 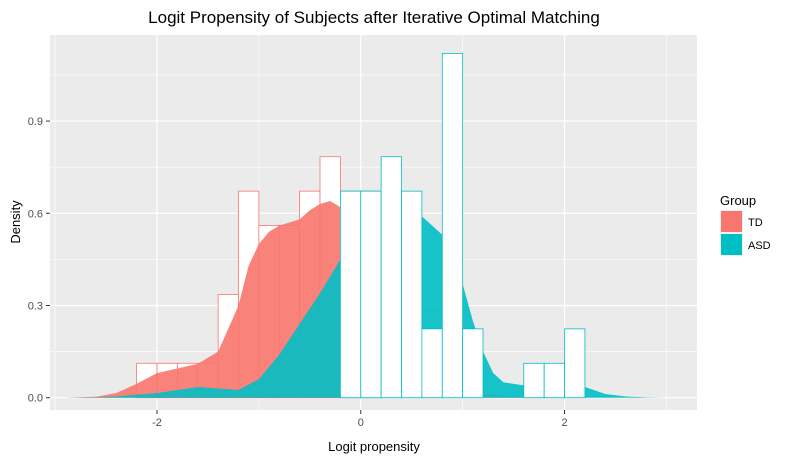 What do you see at coordinates (35, 399) in the screenshot?
I see `y-tick-label: 0.0` at bounding box center [35, 399].